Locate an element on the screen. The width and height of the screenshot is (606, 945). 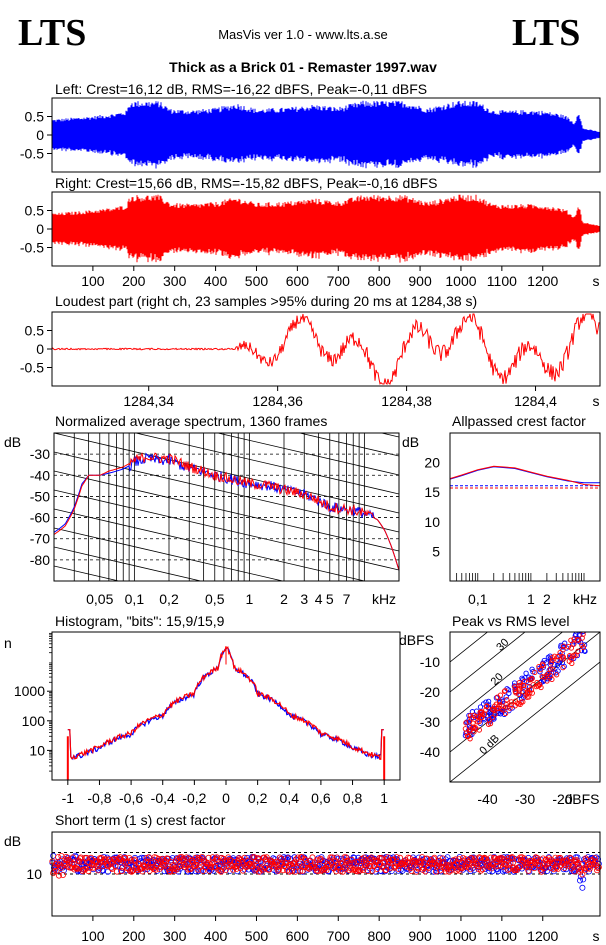
allpassed-crest-xtick-label: 1 is located at coordinates (531, 599).